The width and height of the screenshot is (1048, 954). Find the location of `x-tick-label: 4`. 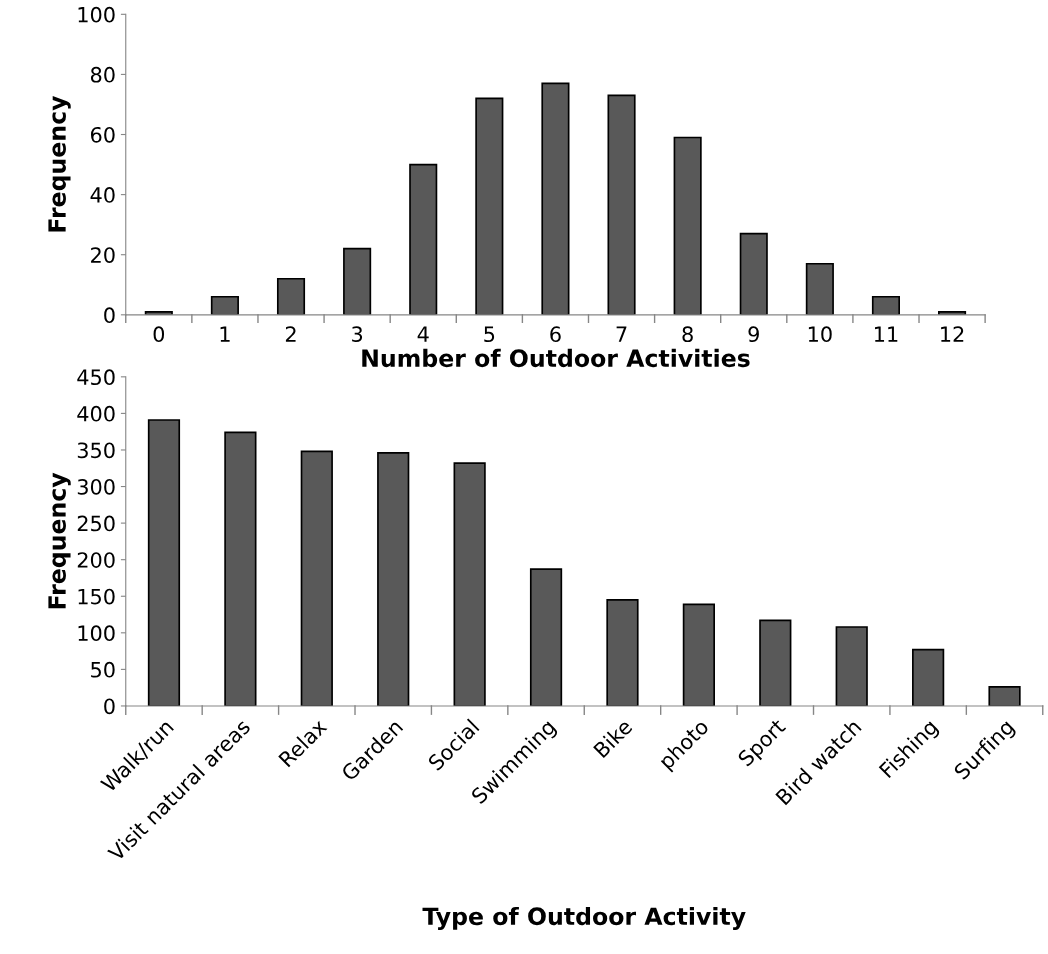

x-tick-label: 4 is located at coordinates (423, 334).